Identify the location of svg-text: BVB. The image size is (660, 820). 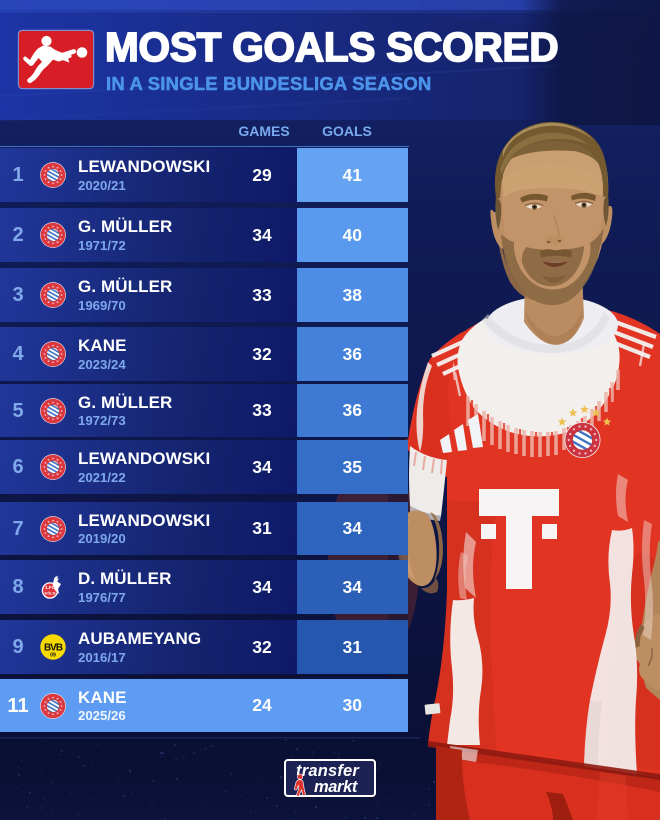
(53, 648).